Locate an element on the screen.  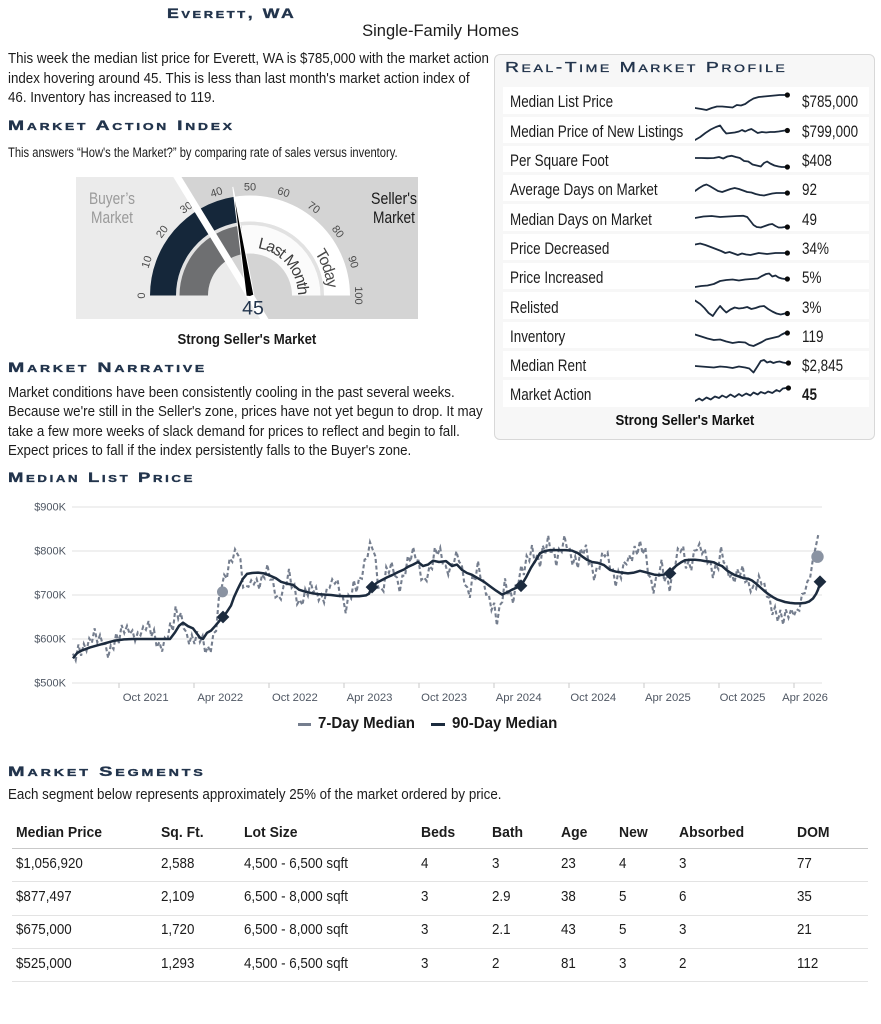
svg-text: Apr 2026 is located at coordinates (805, 698).